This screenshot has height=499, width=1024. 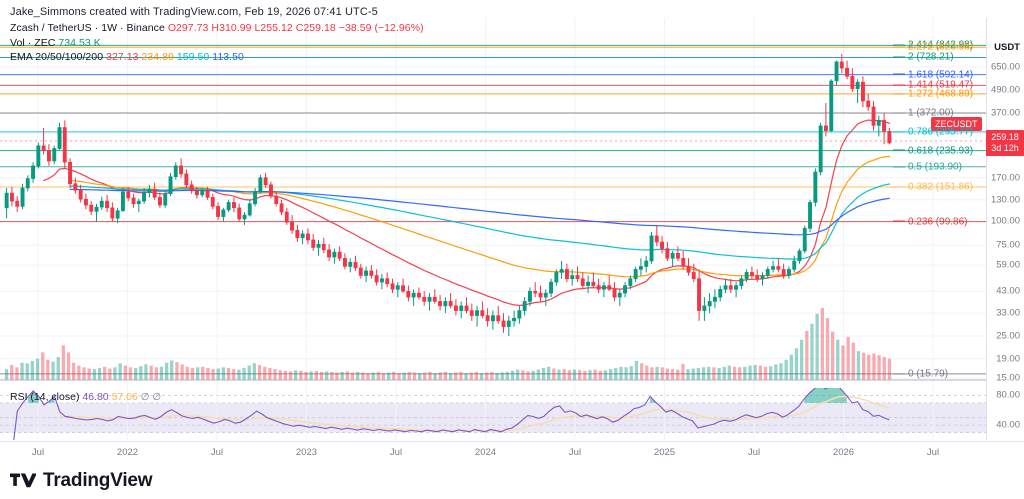 I want to click on close-value: 259.18, so click(x=319, y=28).